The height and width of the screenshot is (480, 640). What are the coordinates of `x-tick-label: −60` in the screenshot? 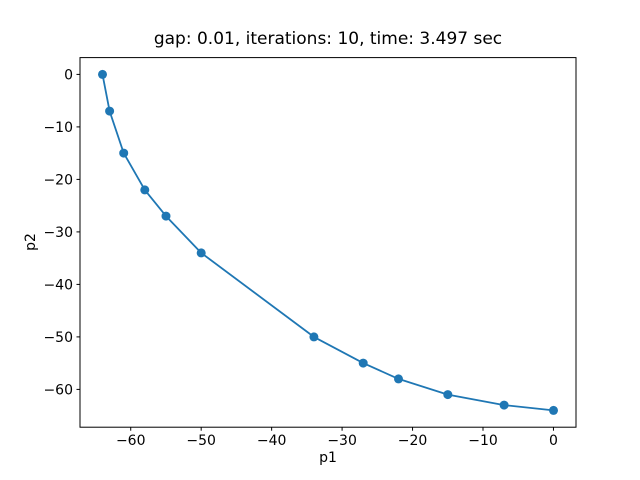 It's located at (131, 441).